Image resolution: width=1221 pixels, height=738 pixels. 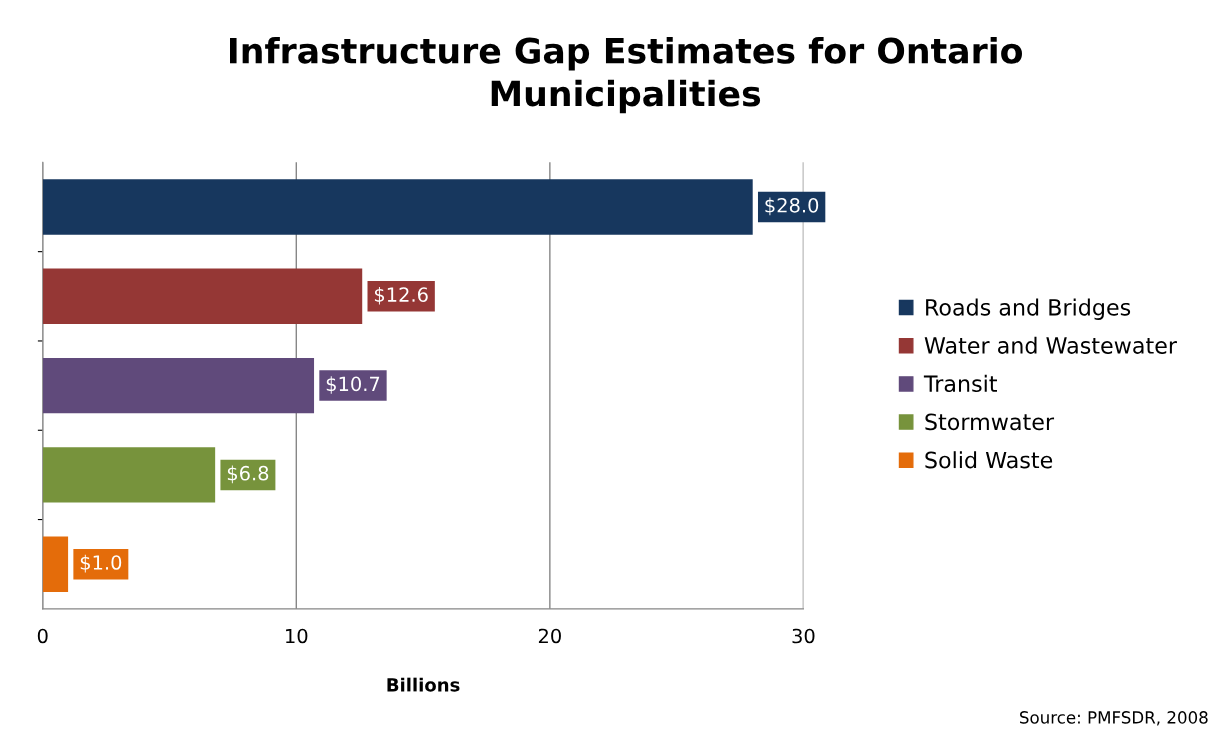 I want to click on x-tick-label: 30, so click(x=803, y=636).